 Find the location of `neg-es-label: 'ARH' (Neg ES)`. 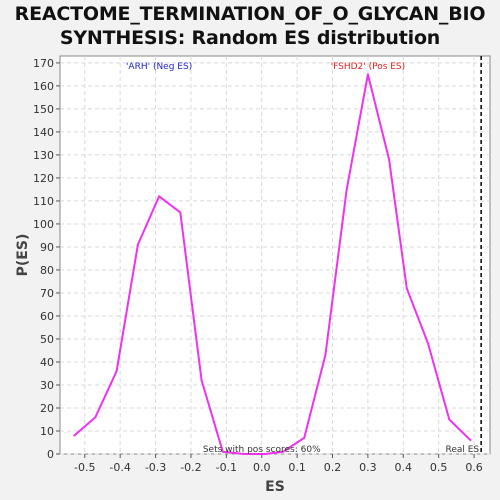

neg-es-label: 'ARH' (Neg ES) is located at coordinates (159, 67).